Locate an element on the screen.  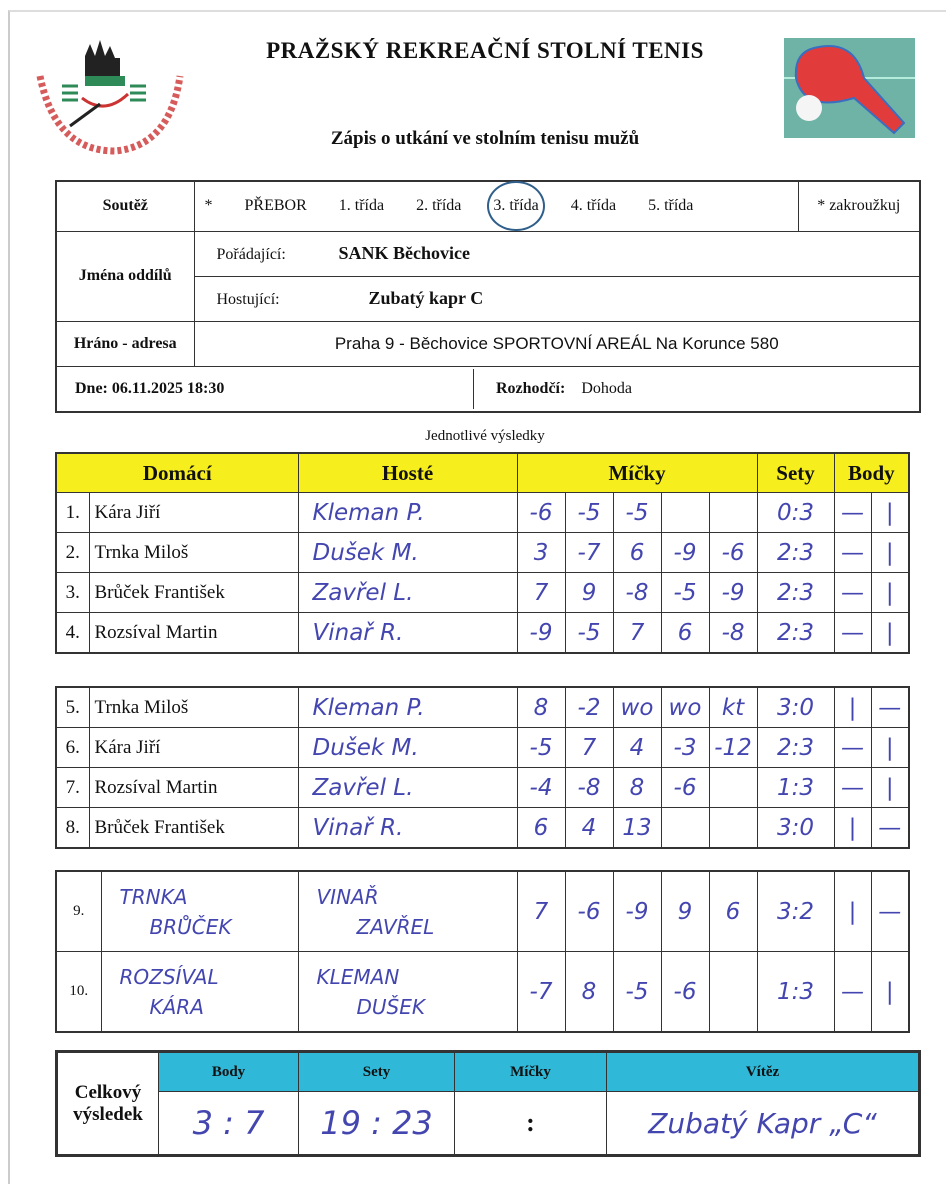
ball-score: kt is located at coordinates (733, 707).